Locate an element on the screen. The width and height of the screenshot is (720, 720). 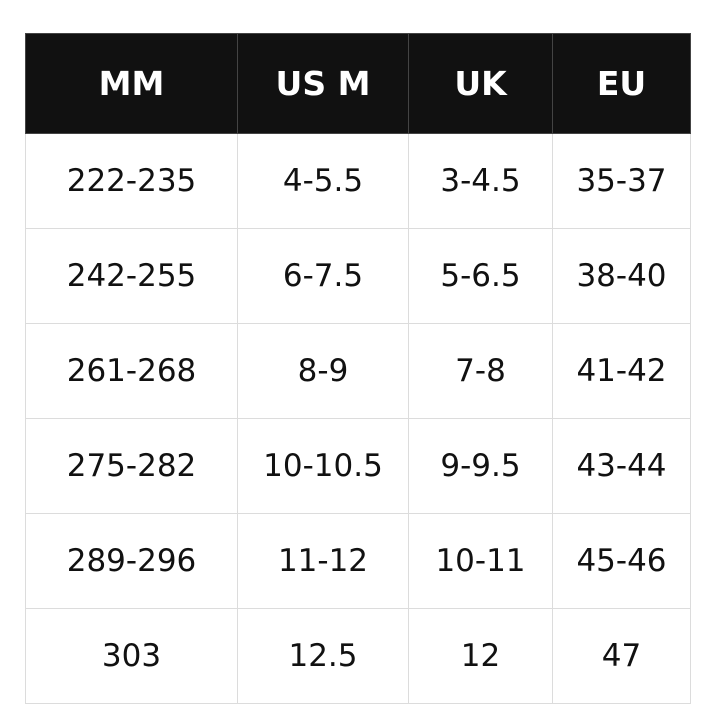
header-row: MM US M UK EU is located at coordinates (358, 83).